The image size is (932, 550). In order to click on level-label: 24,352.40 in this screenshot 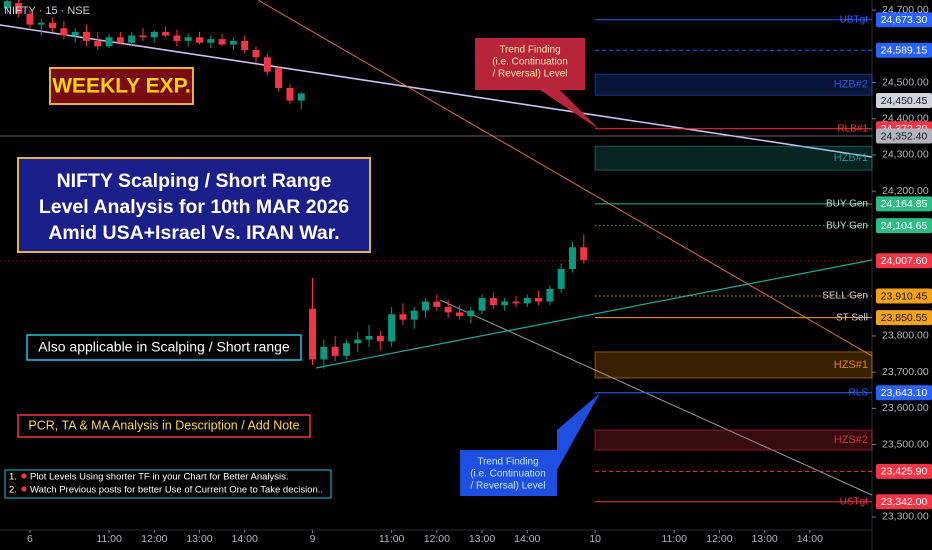, I will do `click(904, 136)`.